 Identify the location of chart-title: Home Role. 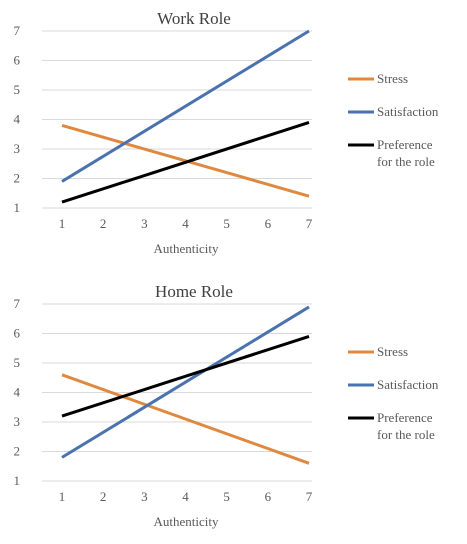
(194, 291).